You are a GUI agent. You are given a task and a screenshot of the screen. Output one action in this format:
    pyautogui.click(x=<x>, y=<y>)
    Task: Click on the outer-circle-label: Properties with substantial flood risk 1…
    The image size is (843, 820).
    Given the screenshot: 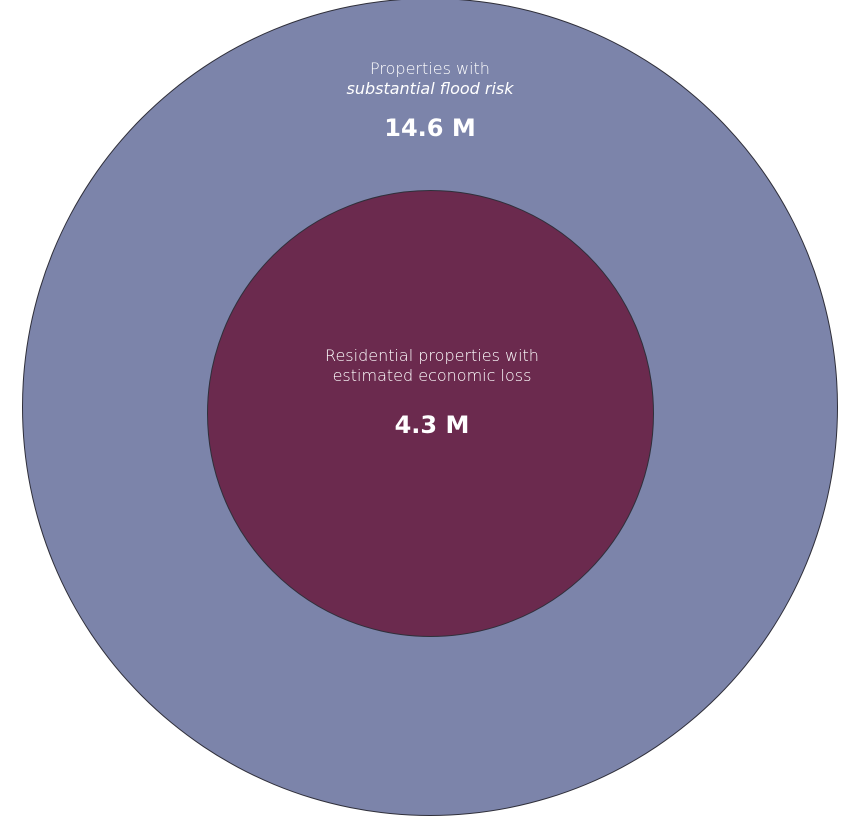 What is the action you would take?
    pyautogui.click(x=430, y=101)
    